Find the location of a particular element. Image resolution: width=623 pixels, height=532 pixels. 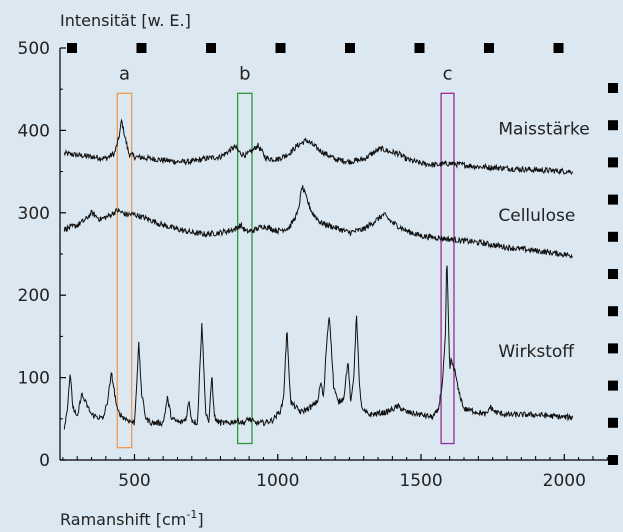

highlight-band-b is located at coordinates (244, 268).